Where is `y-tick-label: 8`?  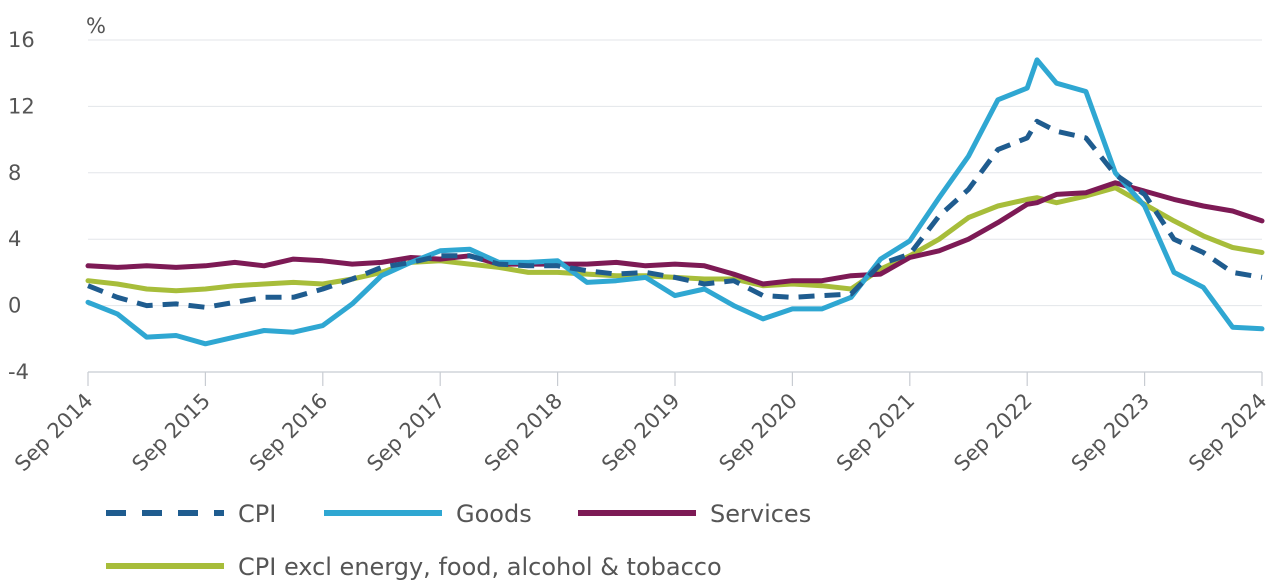 y-tick-label: 8 is located at coordinates (14, 173).